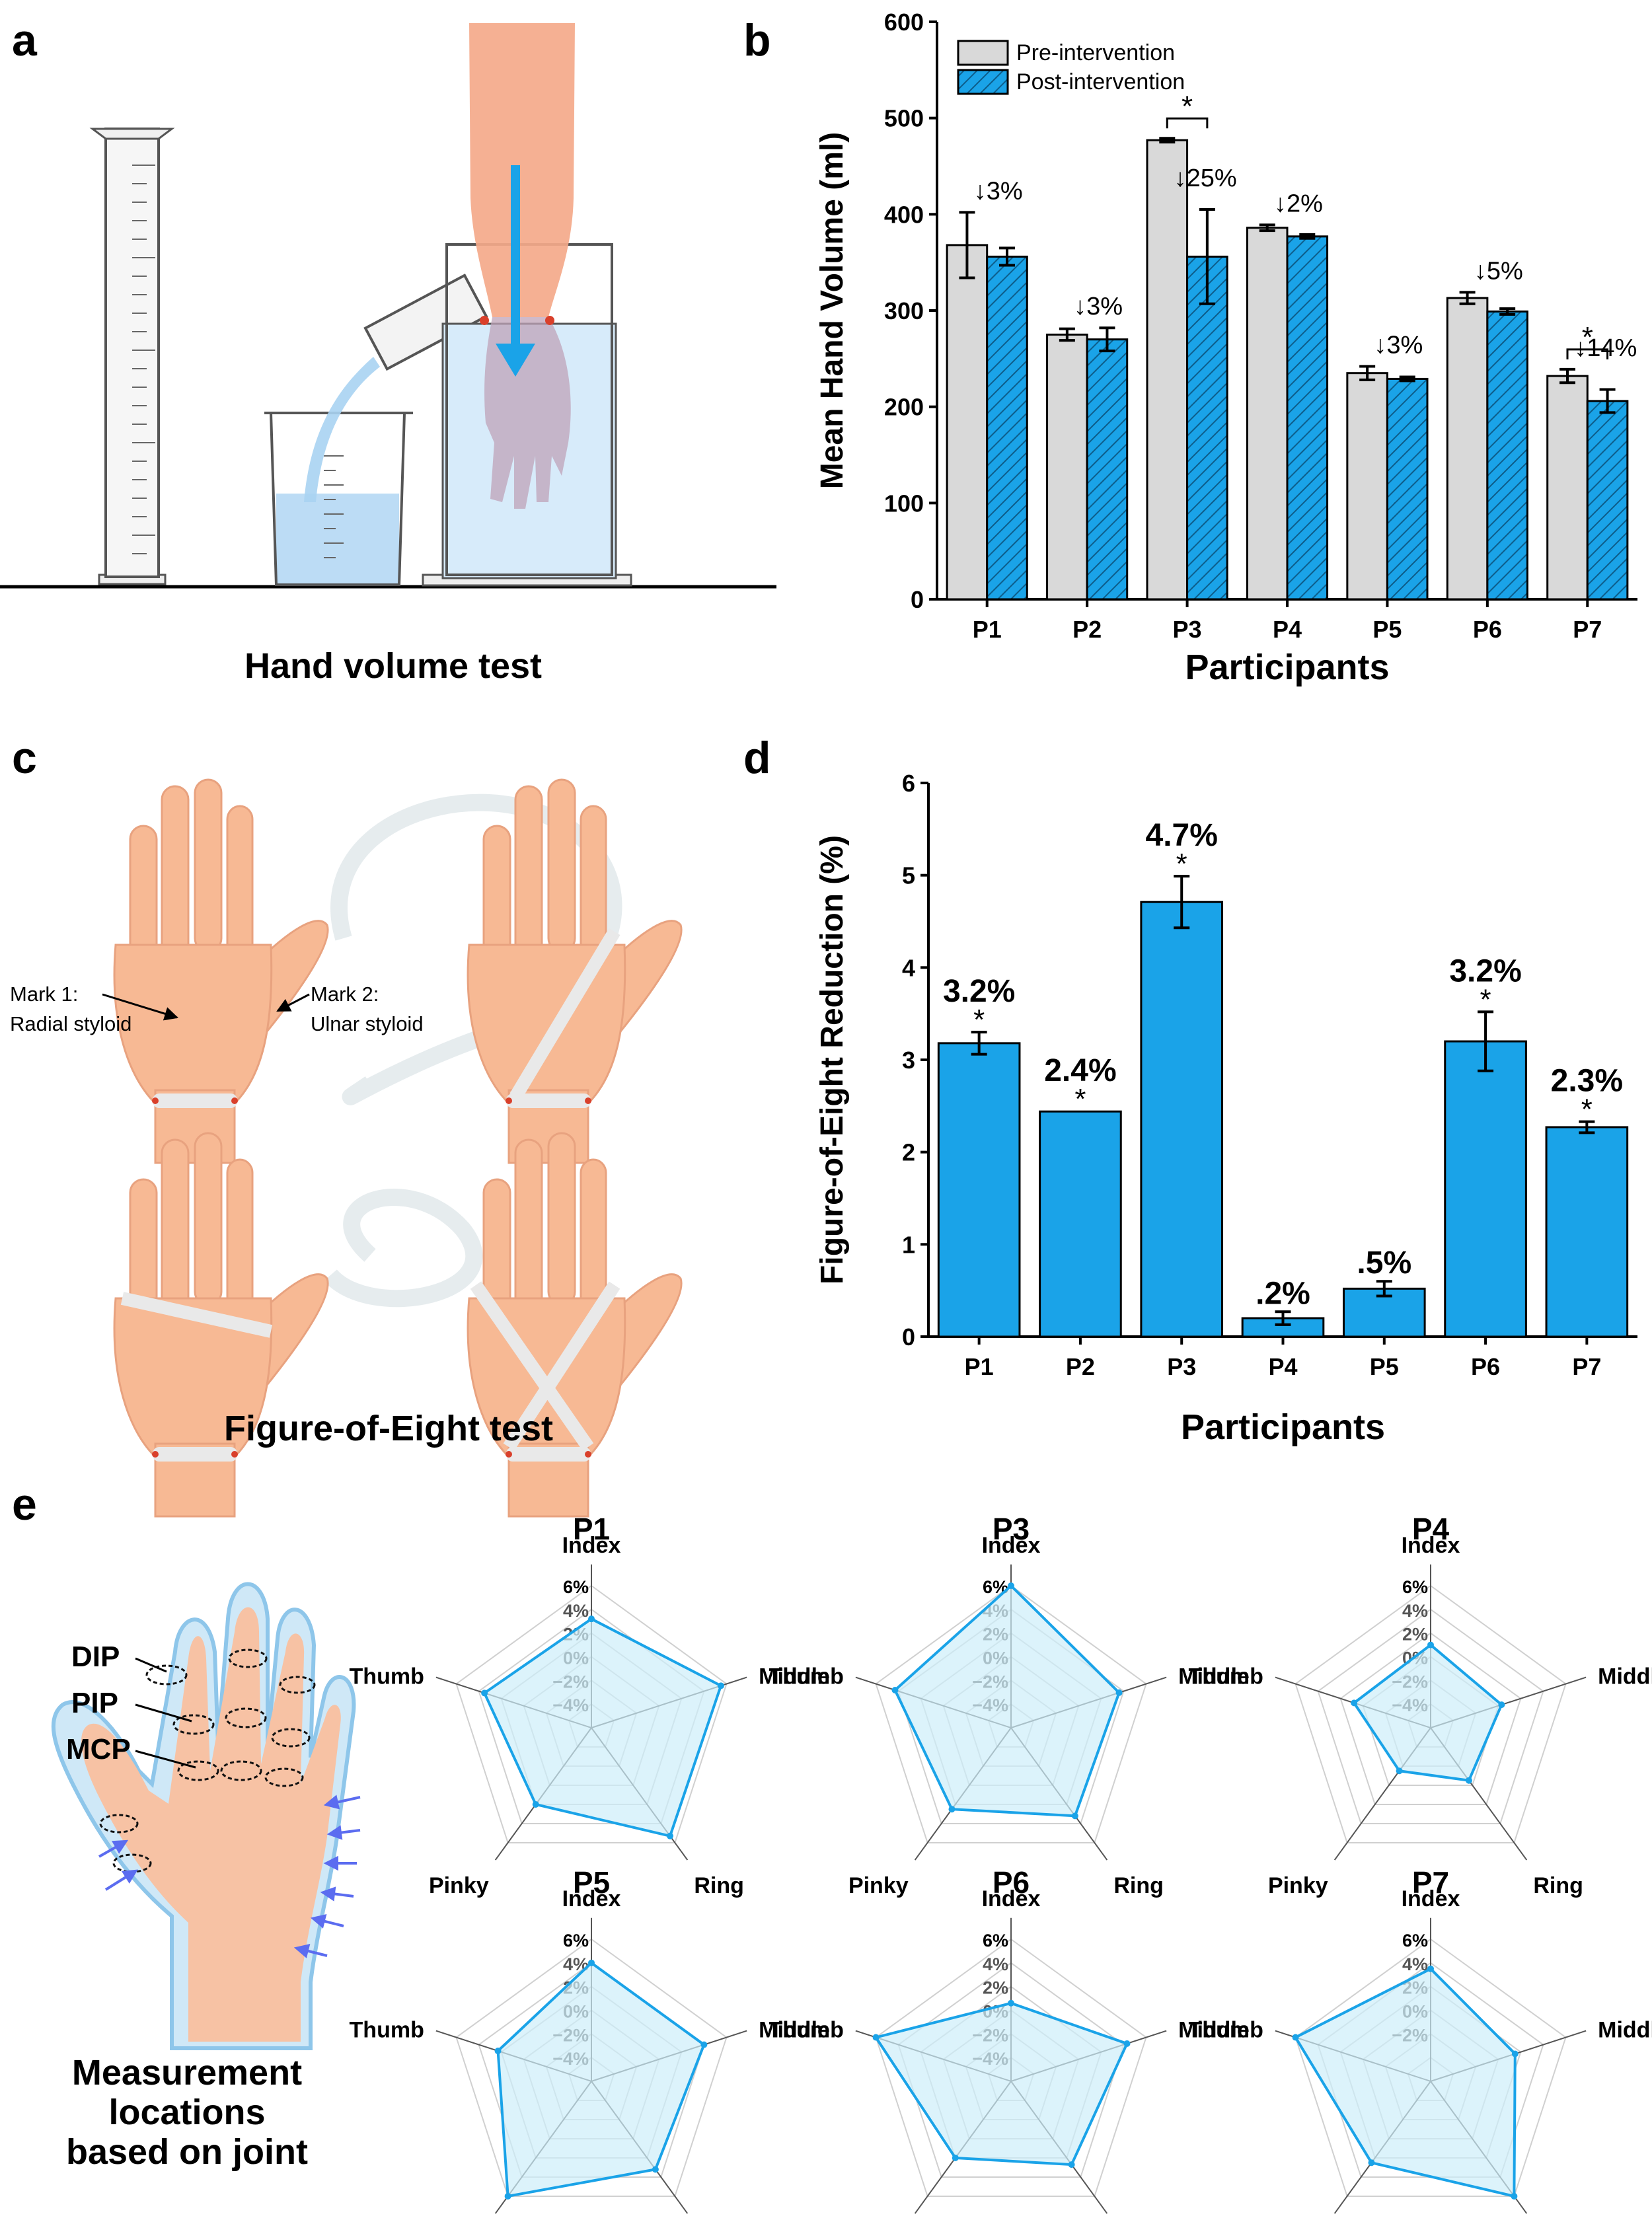 This screenshot has width=1652, height=2224. I want to click on reduction-label-P3: ↓25%, so click(1205, 178).